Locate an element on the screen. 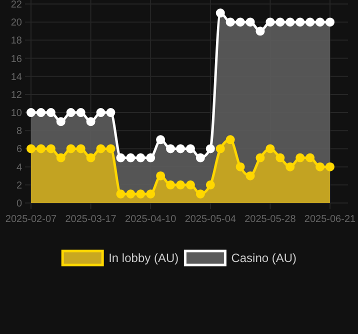 The height and width of the screenshot is (334, 358). legend-label: Casino (AU) is located at coordinates (264, 258).